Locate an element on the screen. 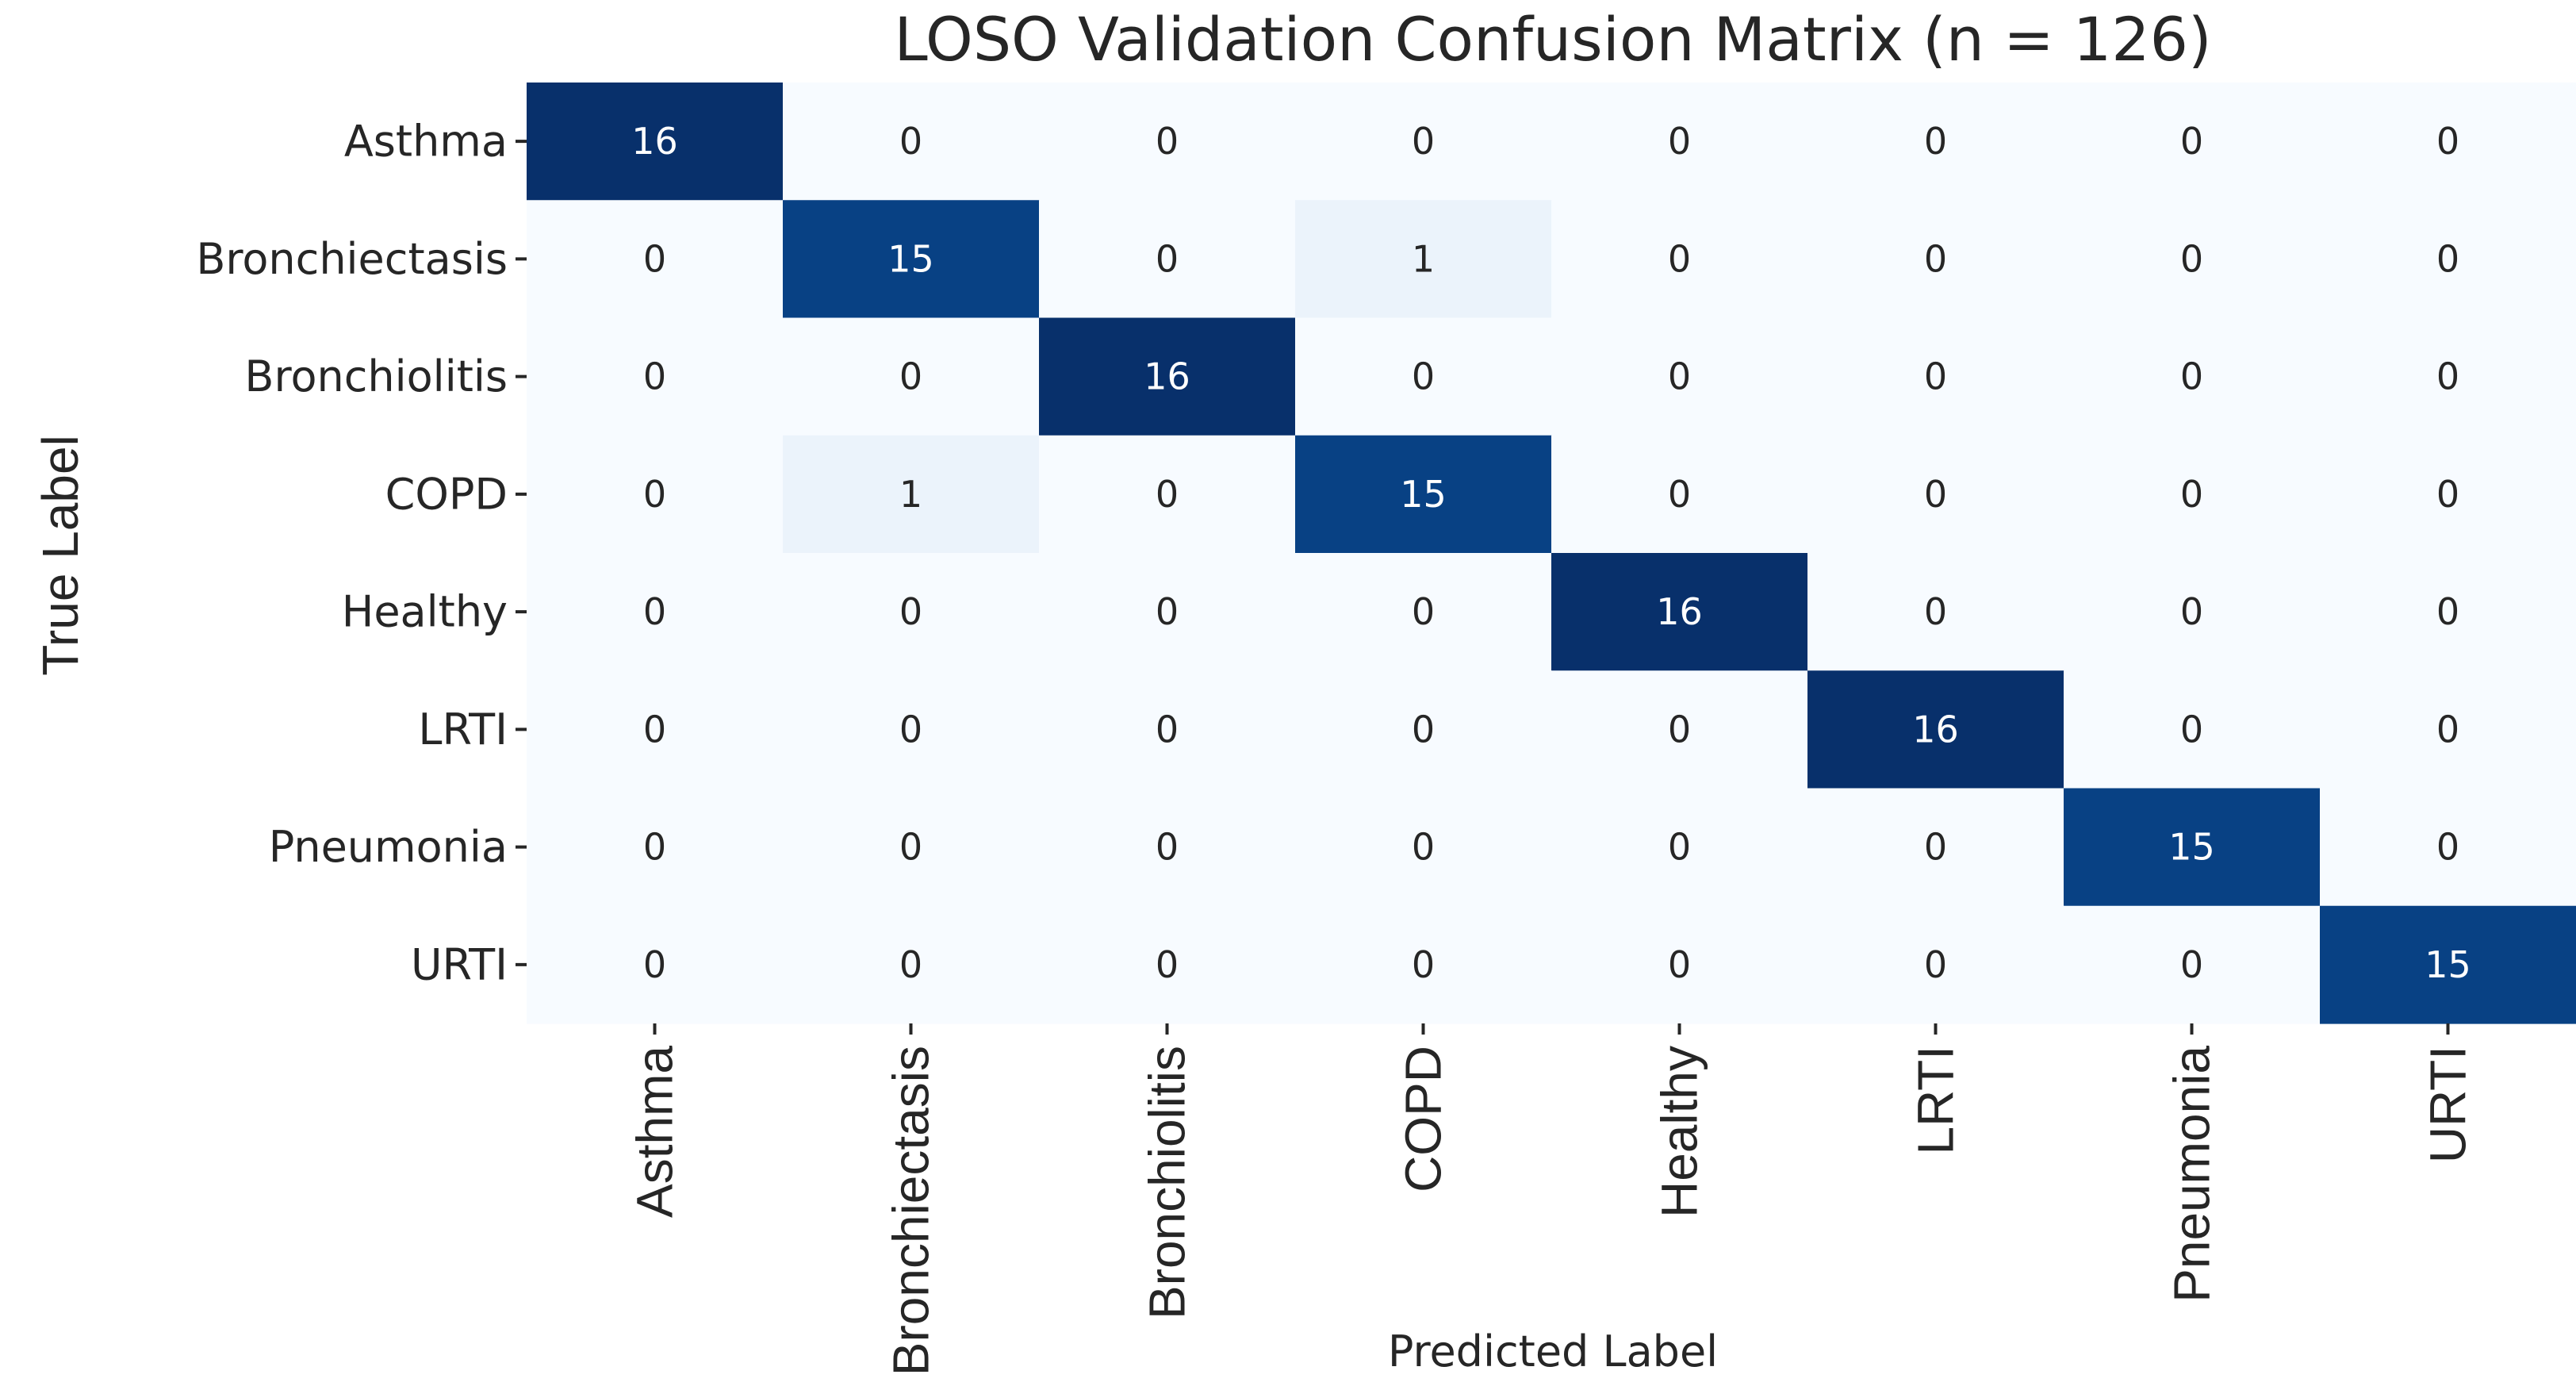 The height and width of the screenshot is (1386, 2576). x-tick-label: Pneumonia is located at coordinates (2192, 1174).